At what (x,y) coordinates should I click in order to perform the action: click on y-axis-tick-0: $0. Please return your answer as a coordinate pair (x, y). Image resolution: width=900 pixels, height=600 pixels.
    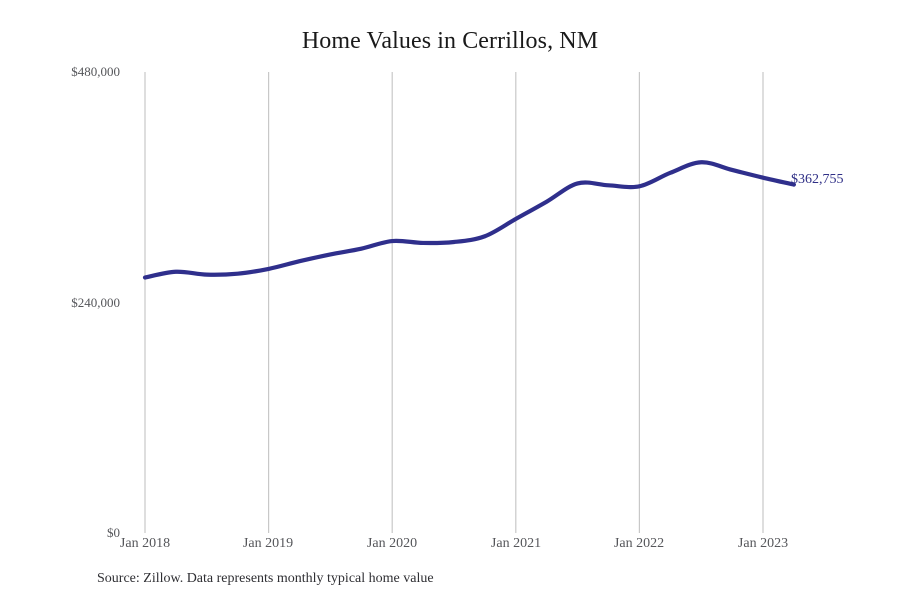
    Looking at the image, I should click on (113, 532).